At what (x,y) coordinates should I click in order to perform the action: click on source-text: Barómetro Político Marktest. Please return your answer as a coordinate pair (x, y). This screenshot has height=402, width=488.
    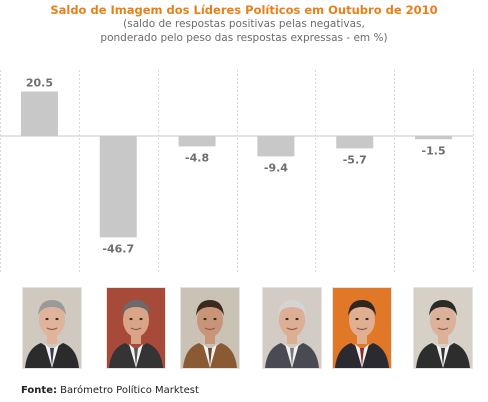
    Looking at the image, I should click on (127, 390).